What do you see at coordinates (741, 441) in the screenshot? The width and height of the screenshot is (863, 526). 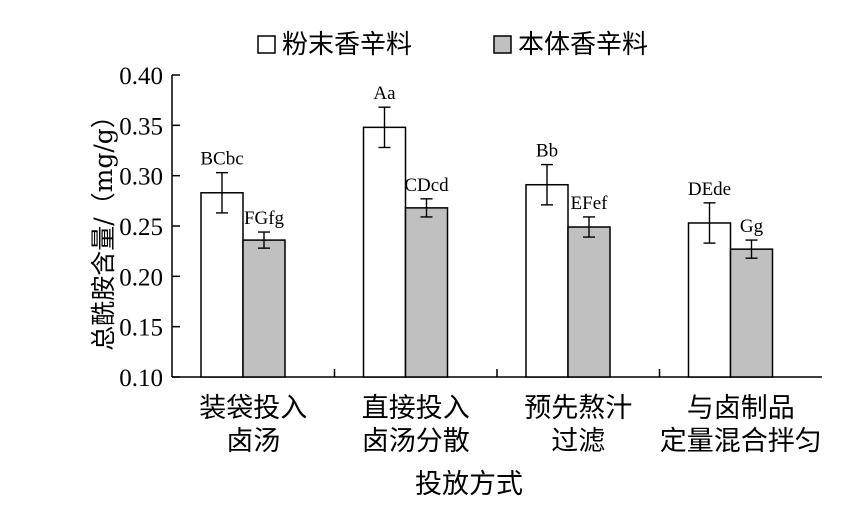 I see `x-tick-label: 定量混合拌匀` at bounding box center [741, 441].